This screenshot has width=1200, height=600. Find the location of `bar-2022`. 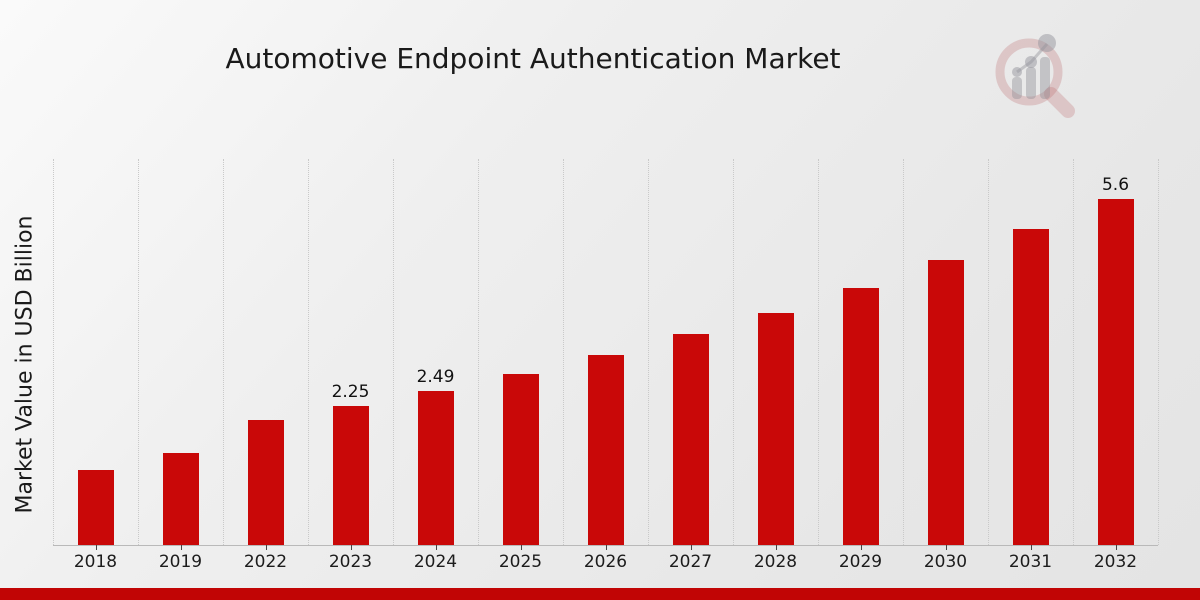

bar-2022 is located at coordinates (265, 482).